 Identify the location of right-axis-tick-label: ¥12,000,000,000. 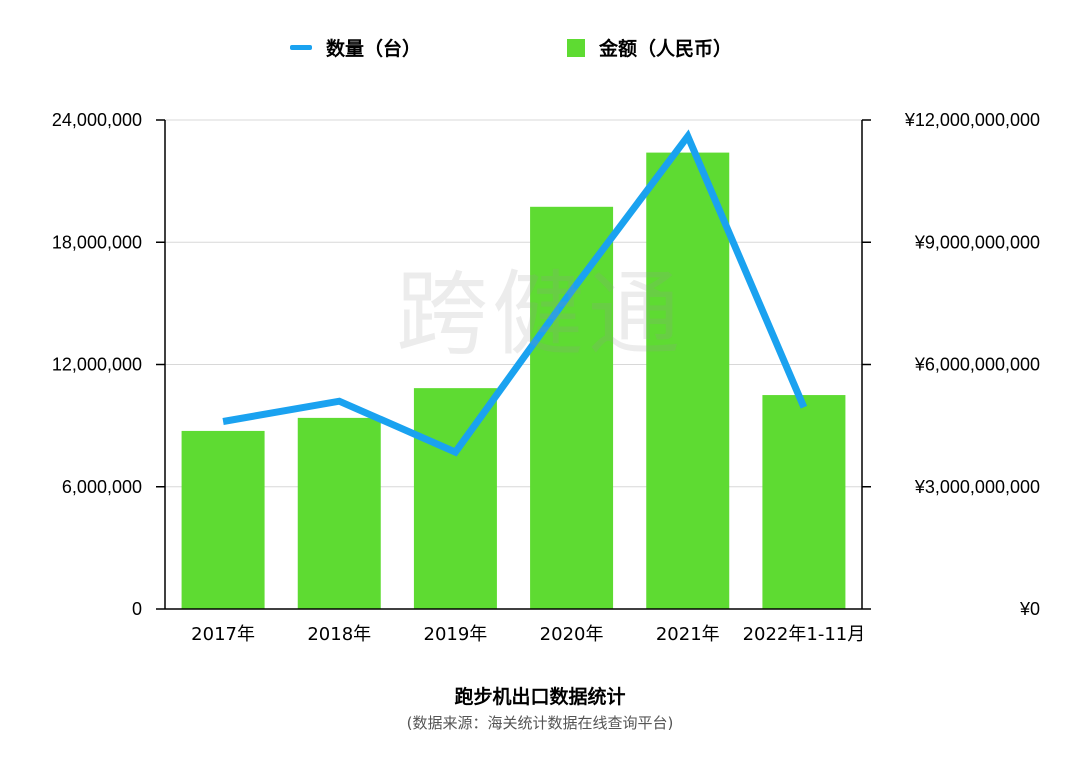
(972, 120).